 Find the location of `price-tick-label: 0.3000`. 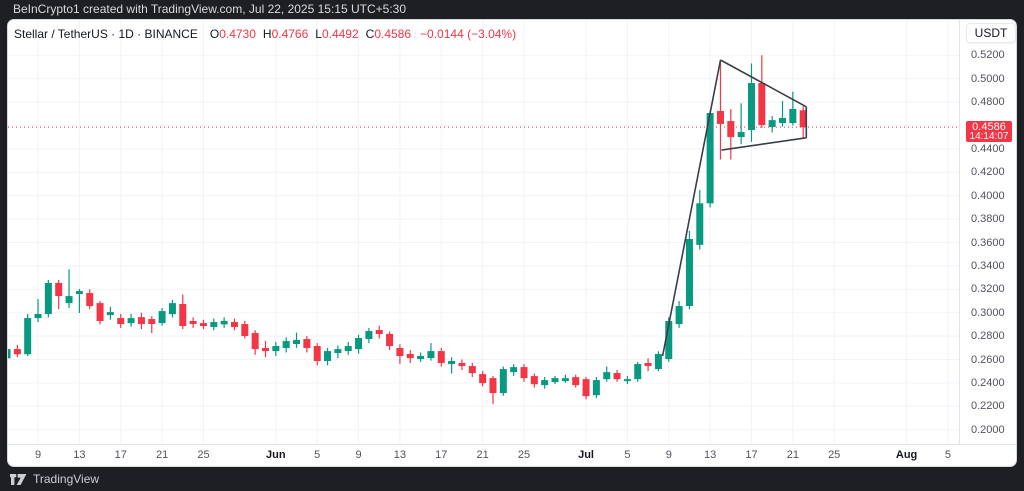

price-tick-label: 0.3000 is located at coordinates (988, 312).